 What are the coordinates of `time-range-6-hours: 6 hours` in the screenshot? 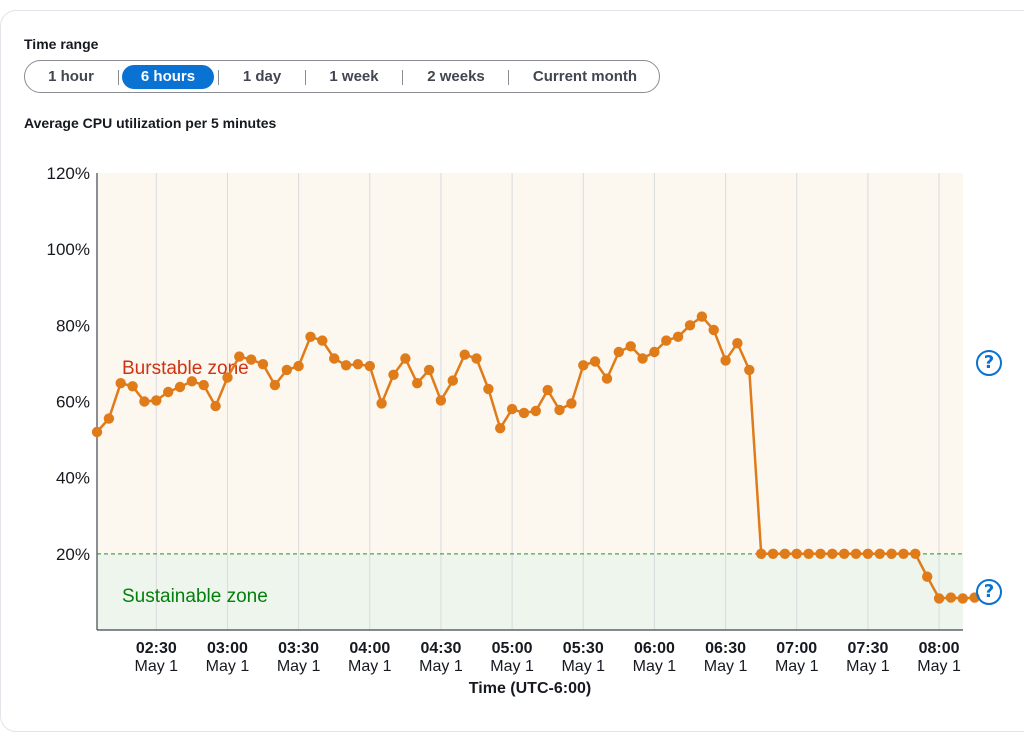 It's located at (168, 77).